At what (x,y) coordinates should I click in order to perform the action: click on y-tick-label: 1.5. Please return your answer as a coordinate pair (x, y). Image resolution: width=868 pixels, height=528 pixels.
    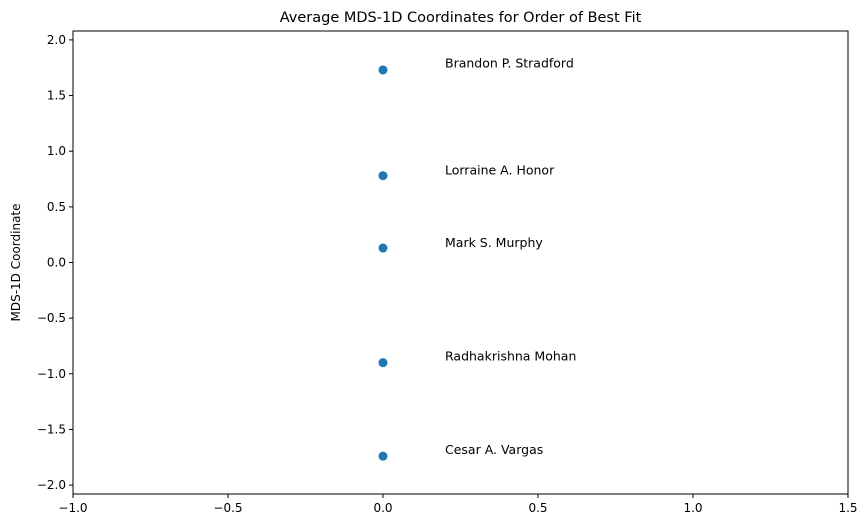
    Looking at the image, I should click on (56, 96).